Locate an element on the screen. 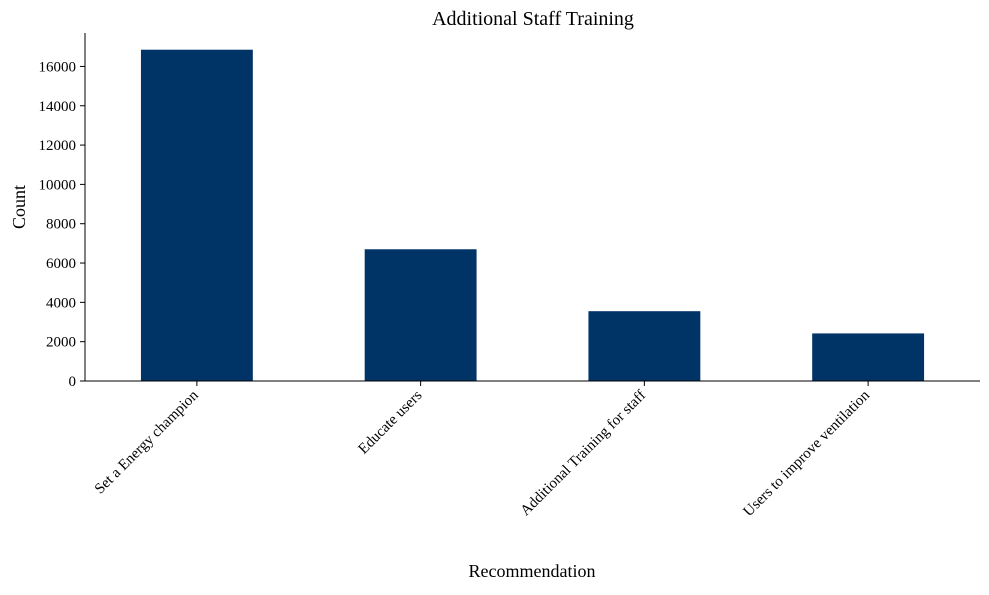 The image size is (989, 595). x-axis-label: Recommendation is located at coordinates (532, 571).